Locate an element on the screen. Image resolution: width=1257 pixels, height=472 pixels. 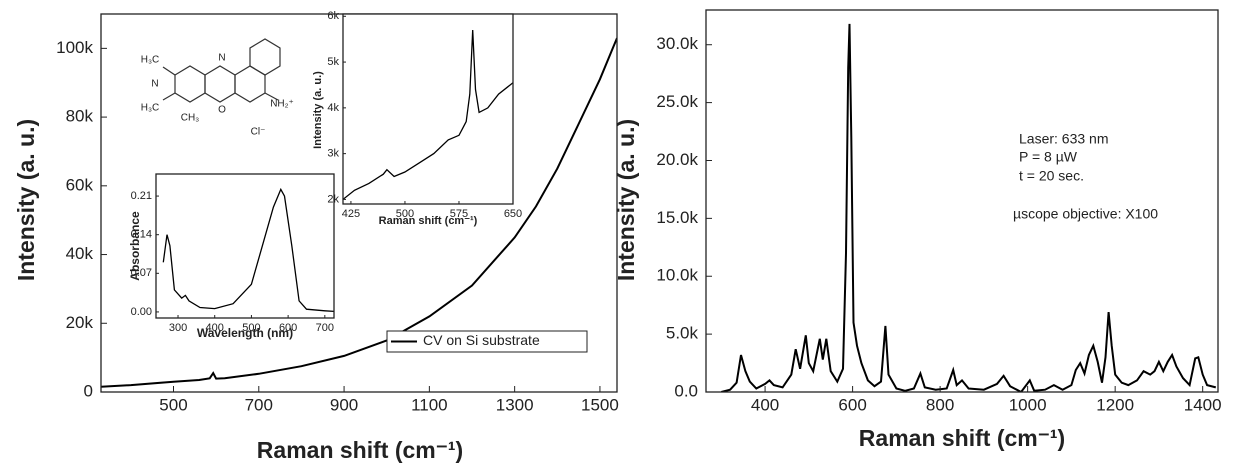
y-tick-label: 80k is located at coordinates (80, 116).